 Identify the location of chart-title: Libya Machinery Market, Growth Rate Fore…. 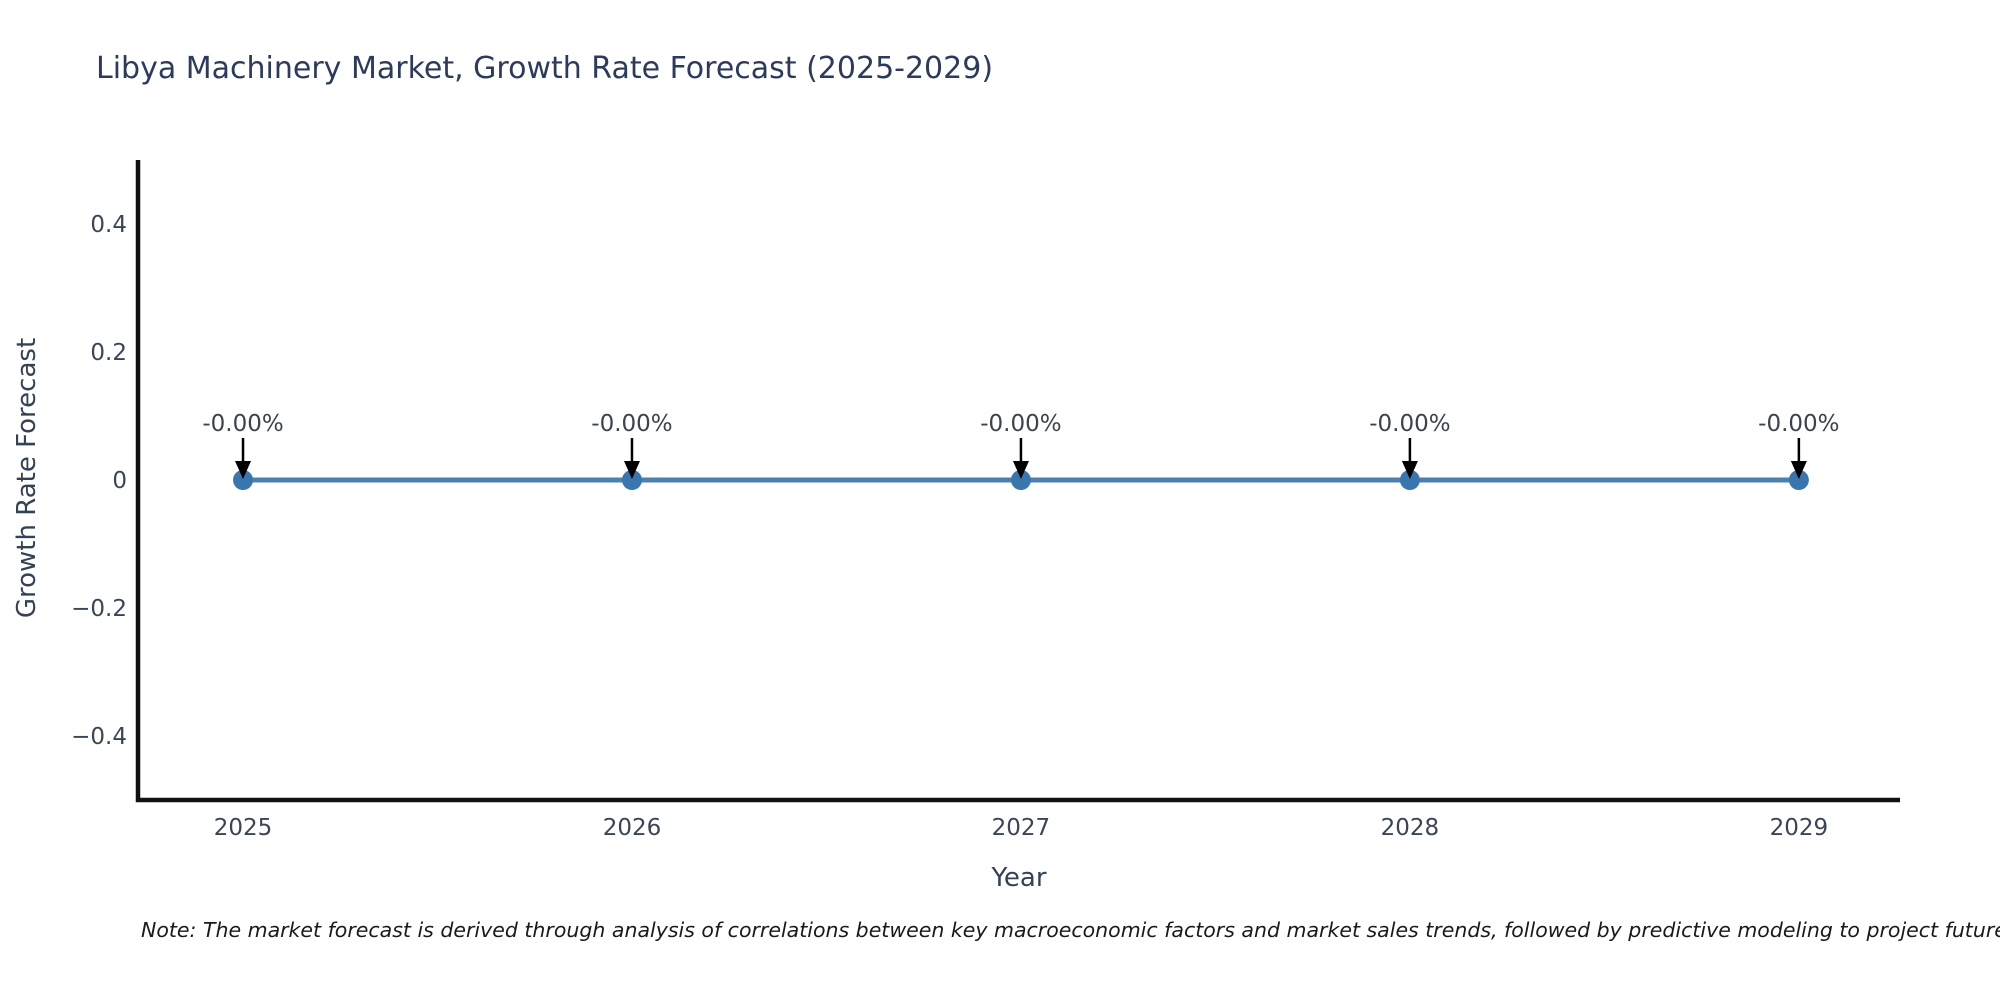
(545, 68).